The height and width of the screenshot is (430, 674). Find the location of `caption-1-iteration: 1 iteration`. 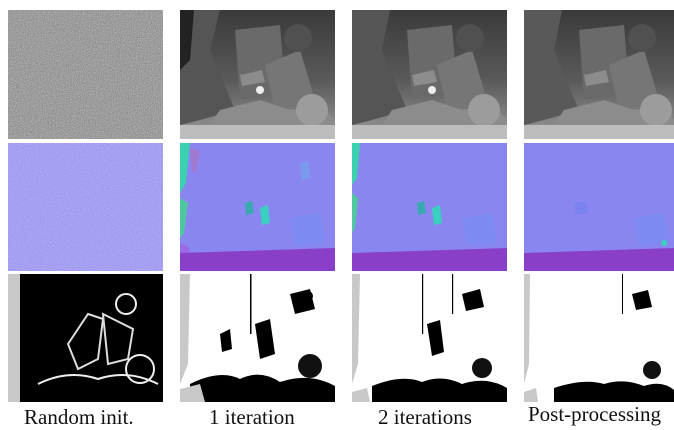

caption-1-iteration: 1 iteration is located at coordinates (252, 417).